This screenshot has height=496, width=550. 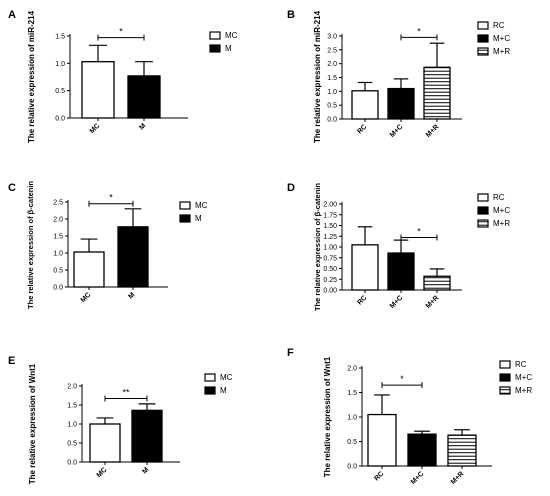 I want to click on legend-label: M+C, so click(x=501, y=210).